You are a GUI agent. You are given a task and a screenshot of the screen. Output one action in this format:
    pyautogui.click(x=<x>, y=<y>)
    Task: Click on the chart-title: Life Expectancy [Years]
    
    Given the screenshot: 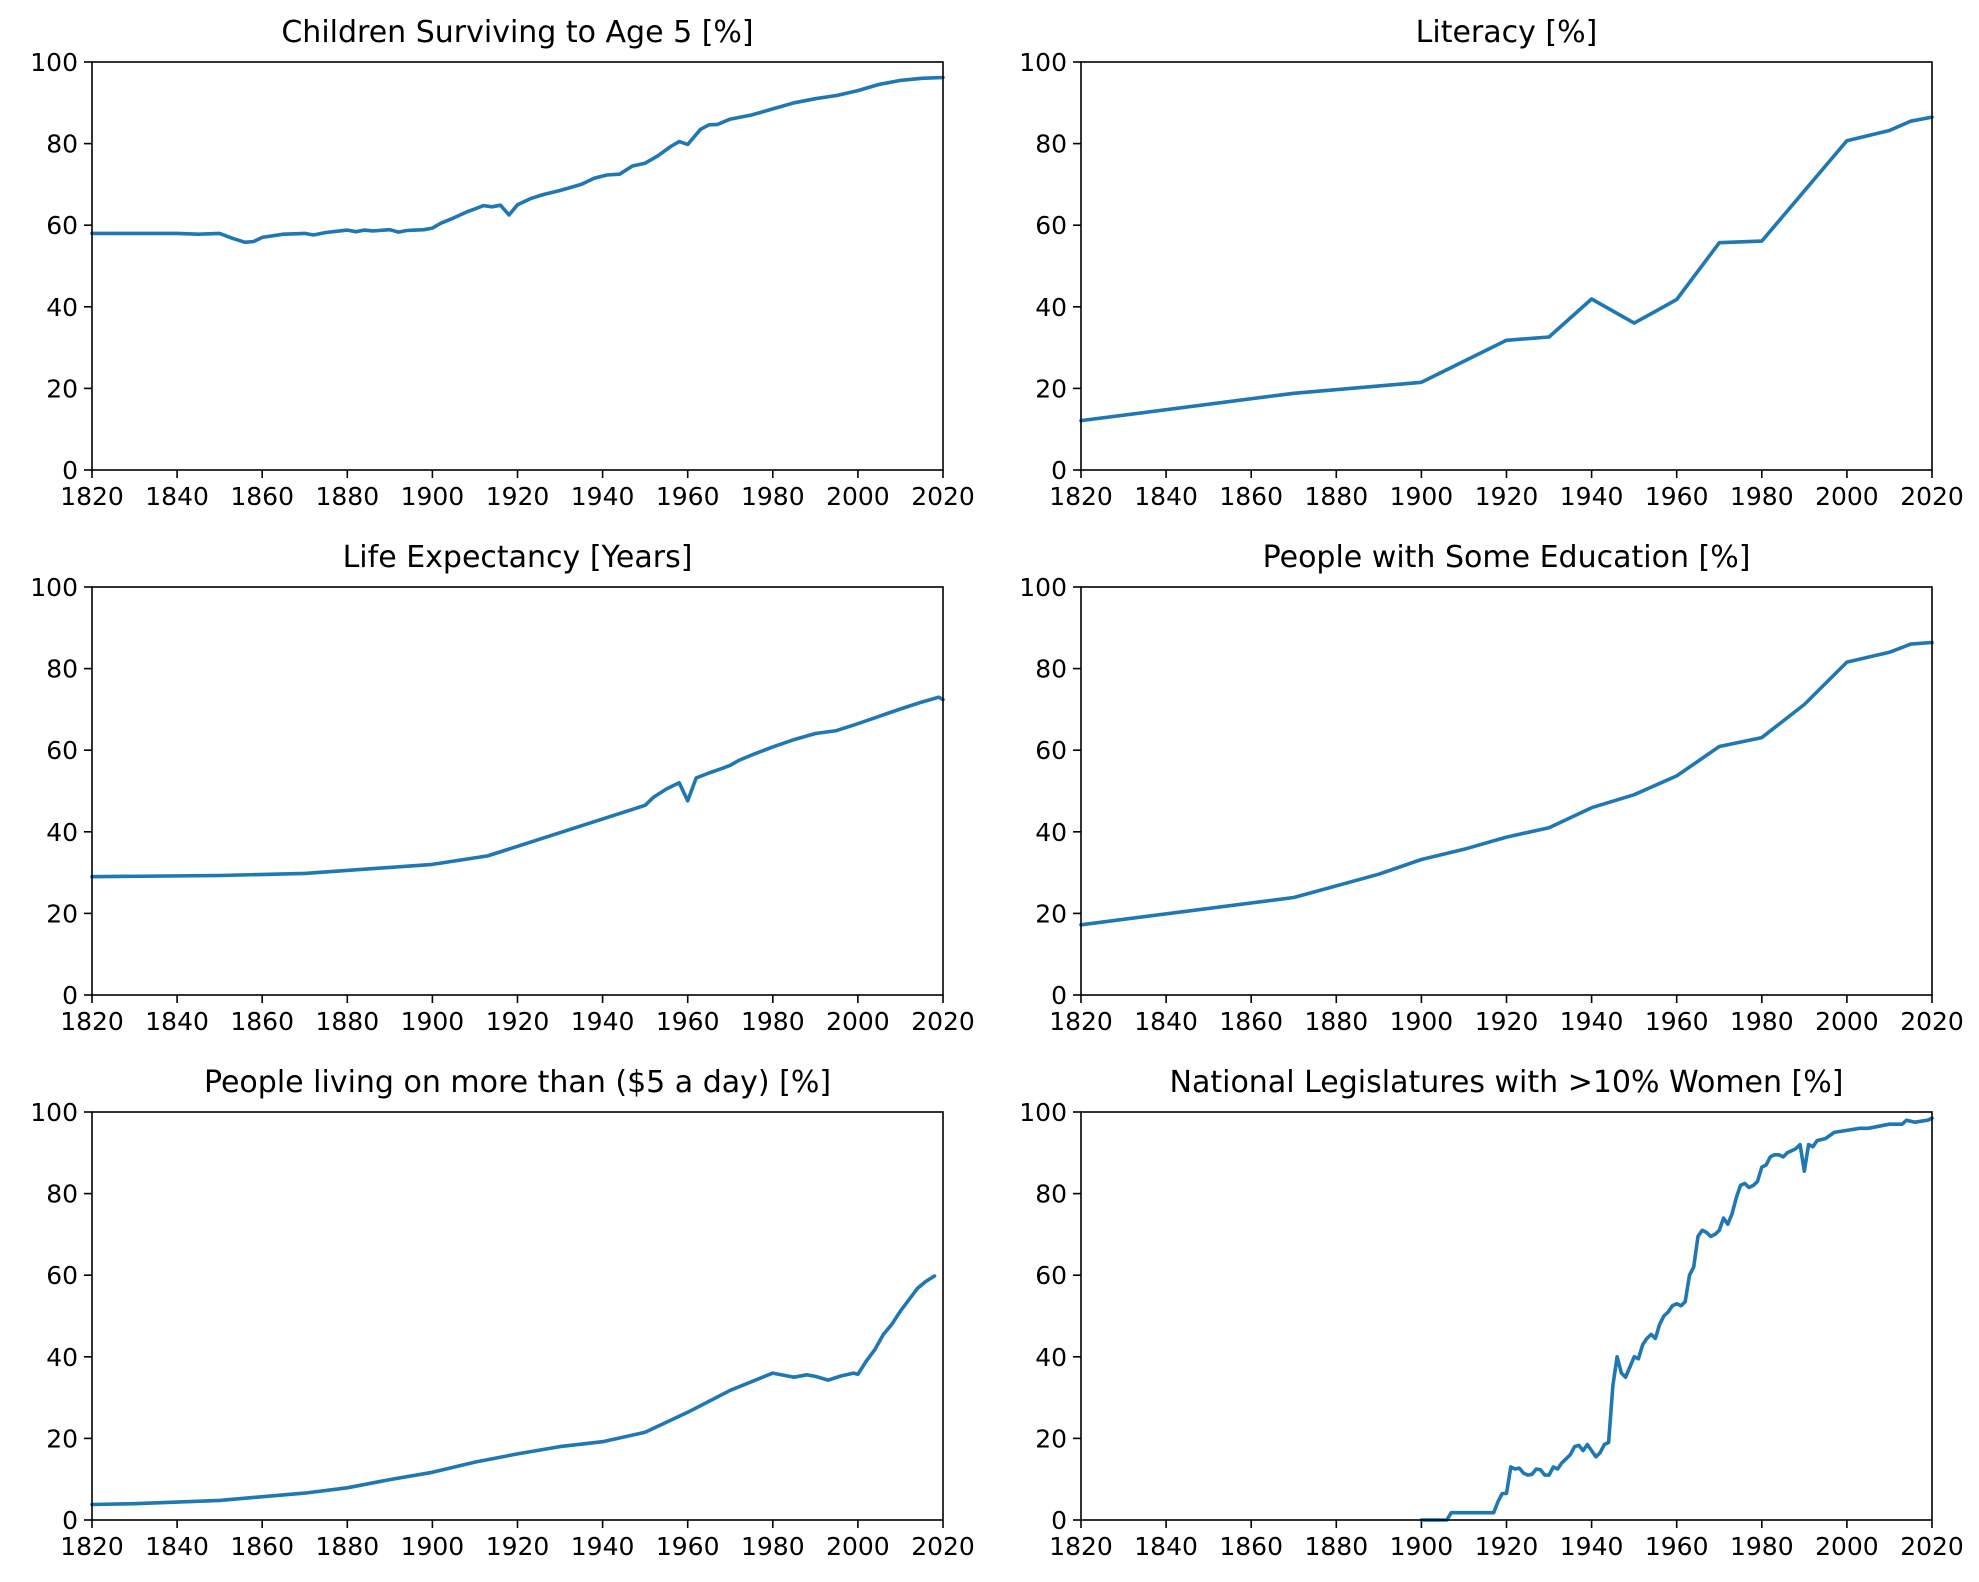 What is the action you would take?
    pyautogui.click(x=518, y=557)
    